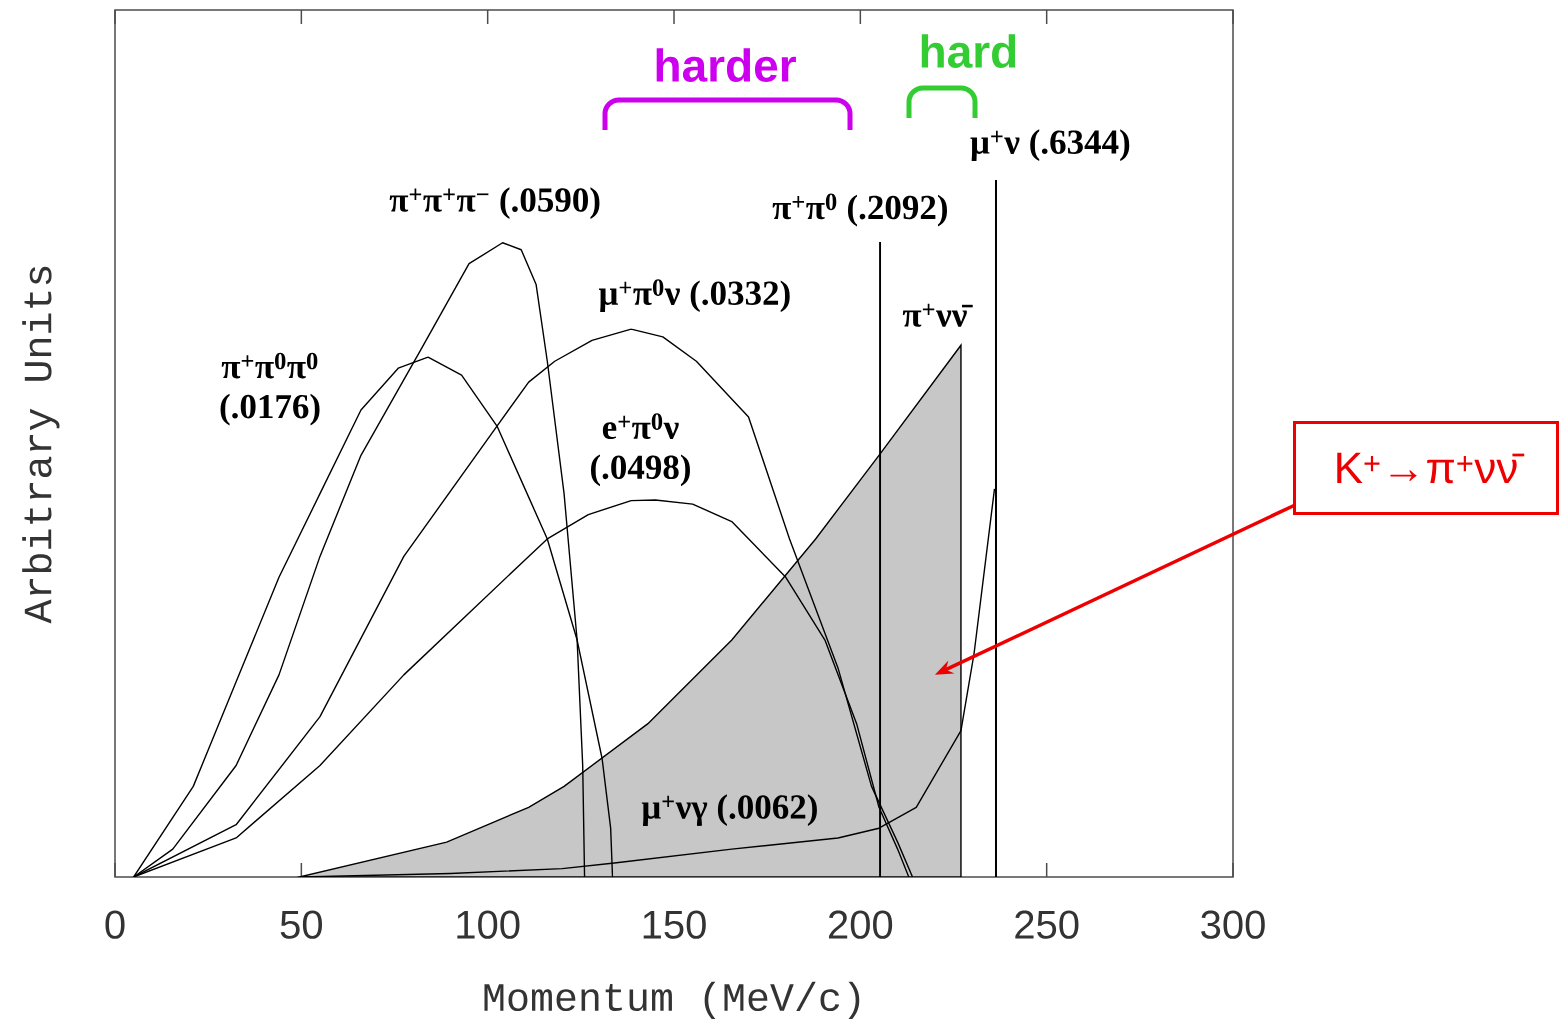 The height and width of the screenshot is (1027, 1565). I want to click on x-tick-label: 0, so click(115, 924).